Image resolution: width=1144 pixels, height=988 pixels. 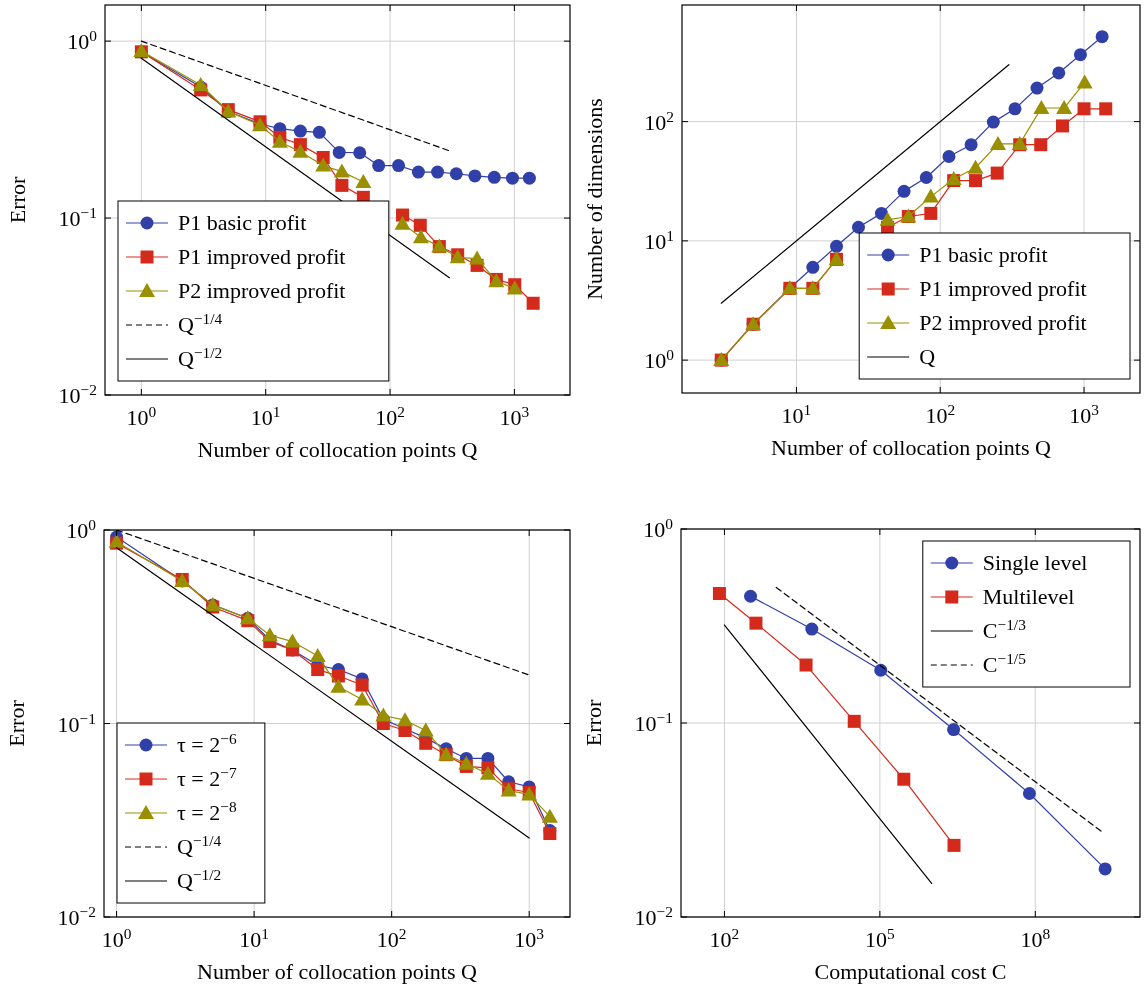 What do you see at coordinates (1035, 562) in the screenshot?
I see `legend-label: Single level` at bounding box center [1035, 562].